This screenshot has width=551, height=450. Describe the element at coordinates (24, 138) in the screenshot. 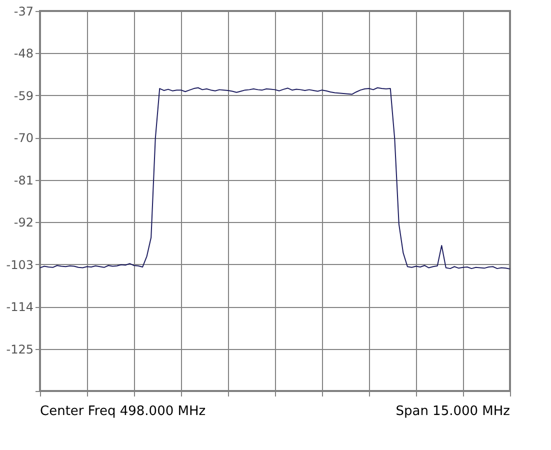

I see `y-tick-label: -70` at that location.